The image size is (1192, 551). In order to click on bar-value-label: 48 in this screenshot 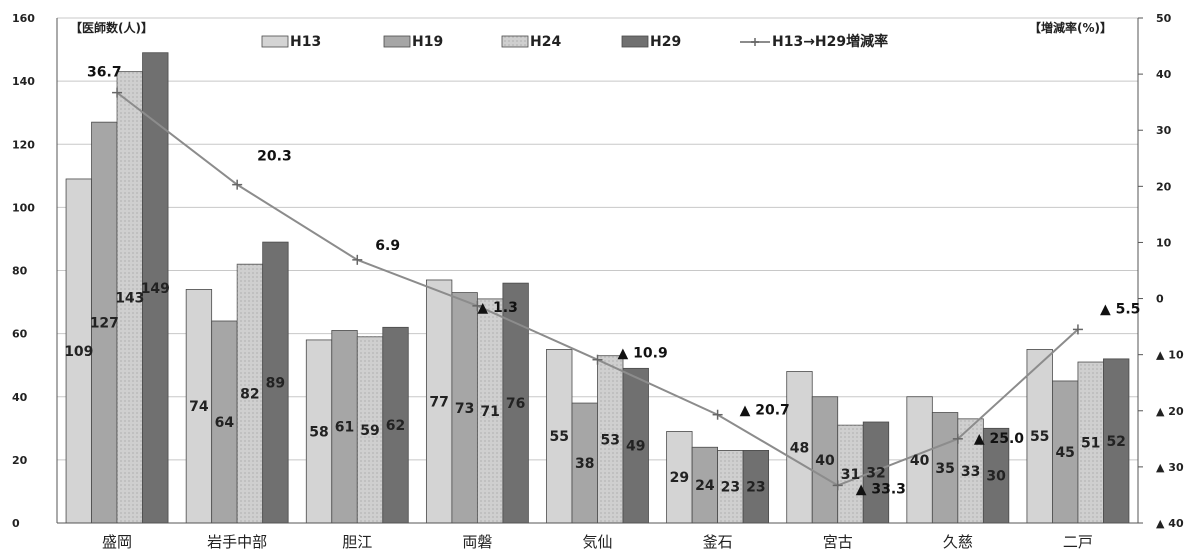, I will do `click(799, 448)`.